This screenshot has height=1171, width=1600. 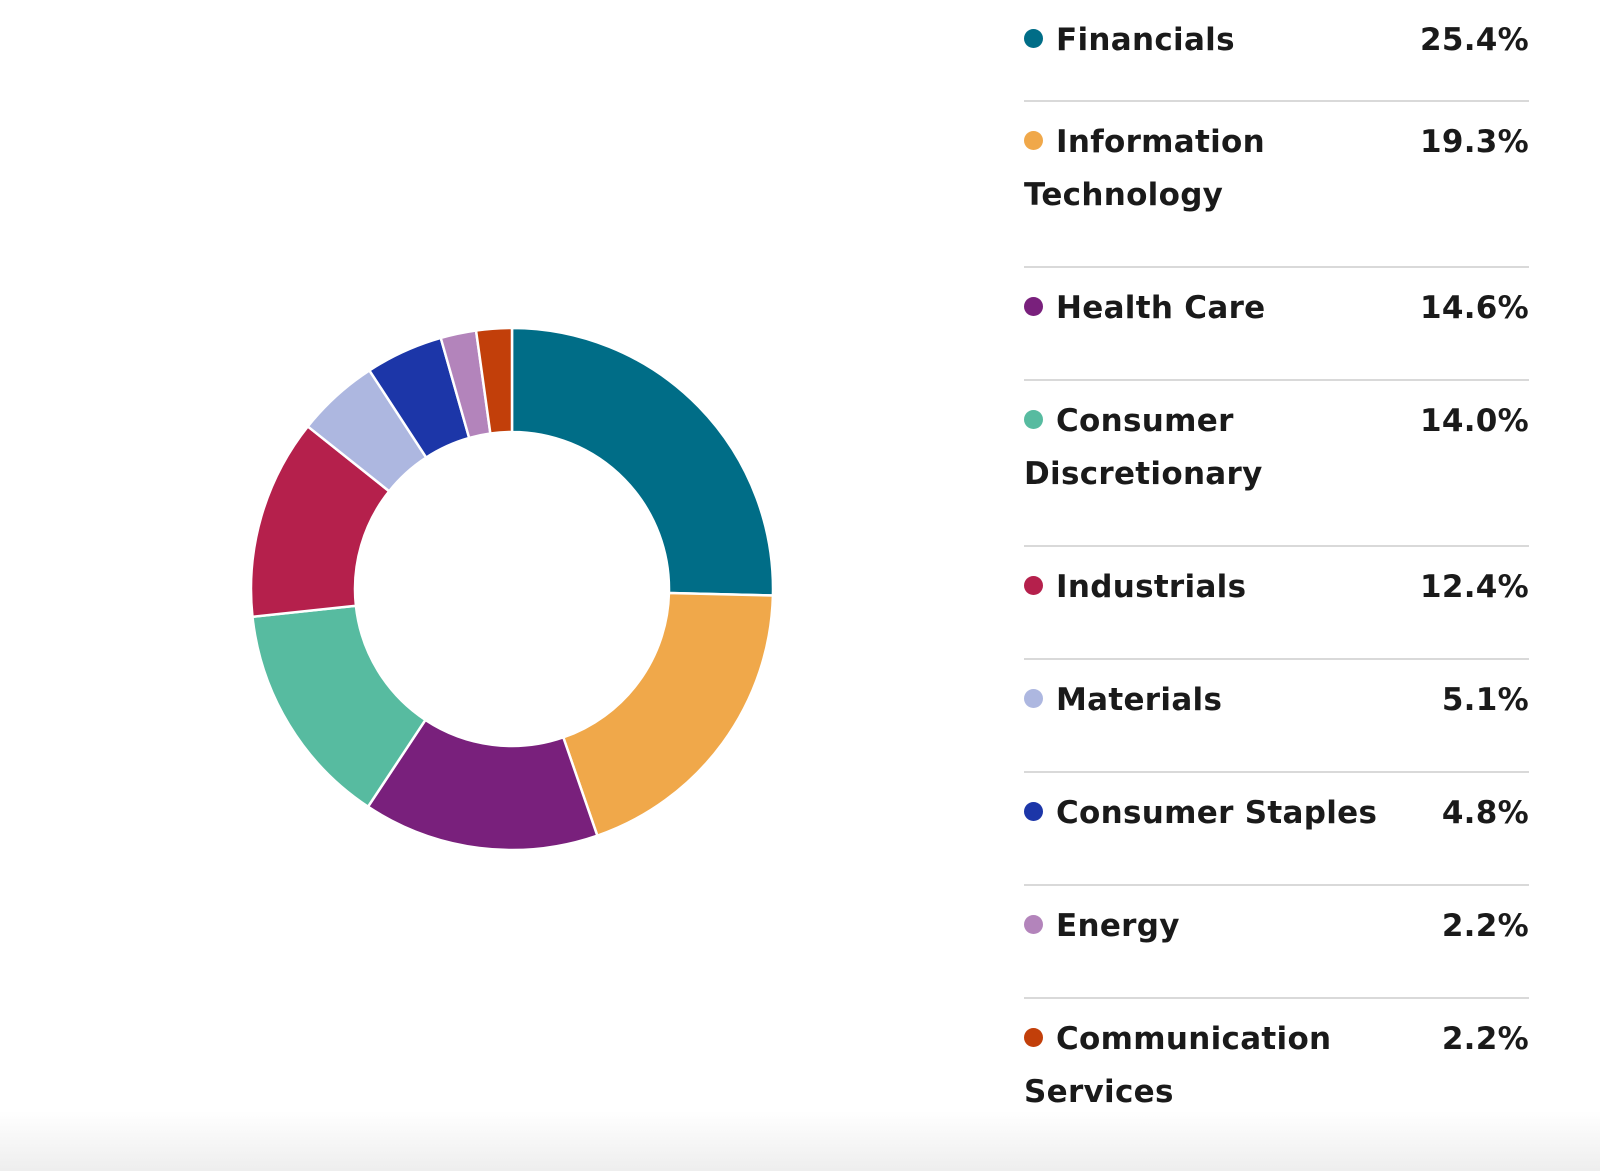 What do you see at coordinates (642, 461) in the screenshot?
I see `donut-slice-financials` at bounding box center [642, 461].